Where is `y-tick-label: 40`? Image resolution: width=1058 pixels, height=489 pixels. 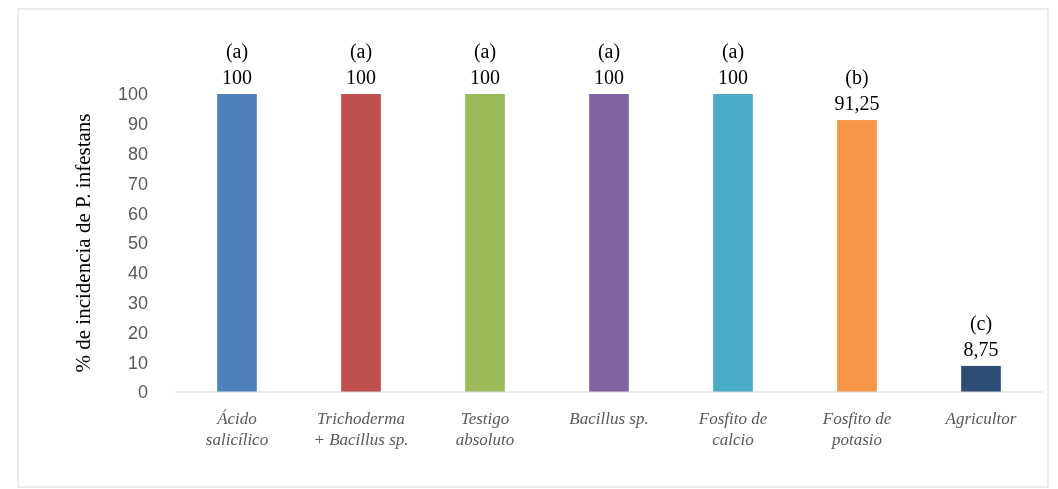 y-tick-label: 40 is located at coordinates (137, 273).